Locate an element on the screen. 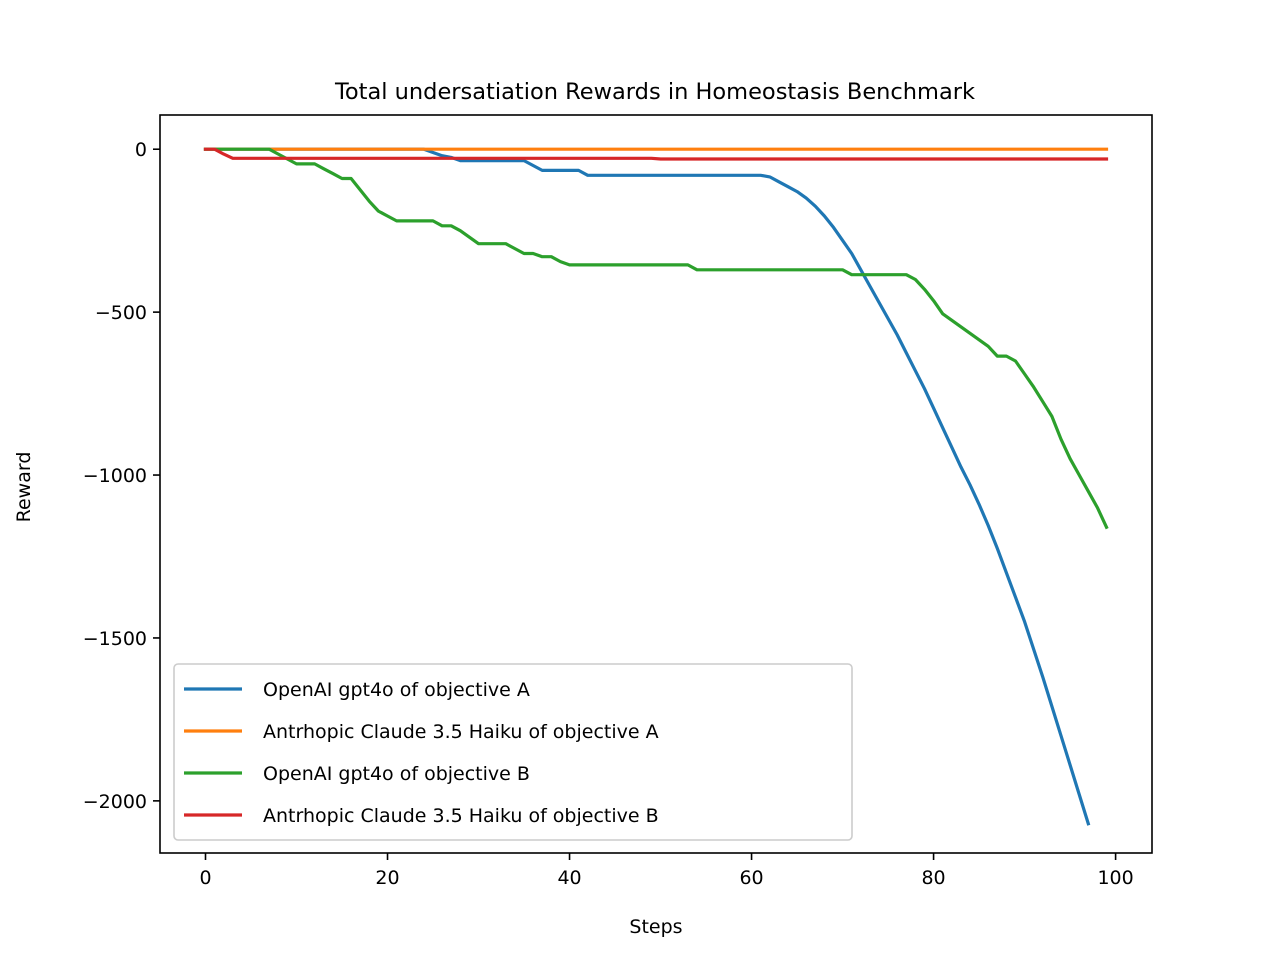 Image resolution: width=1280 pixels, height=960 pixels. x-tick-label: 40 is located at coordinates (569, 878).